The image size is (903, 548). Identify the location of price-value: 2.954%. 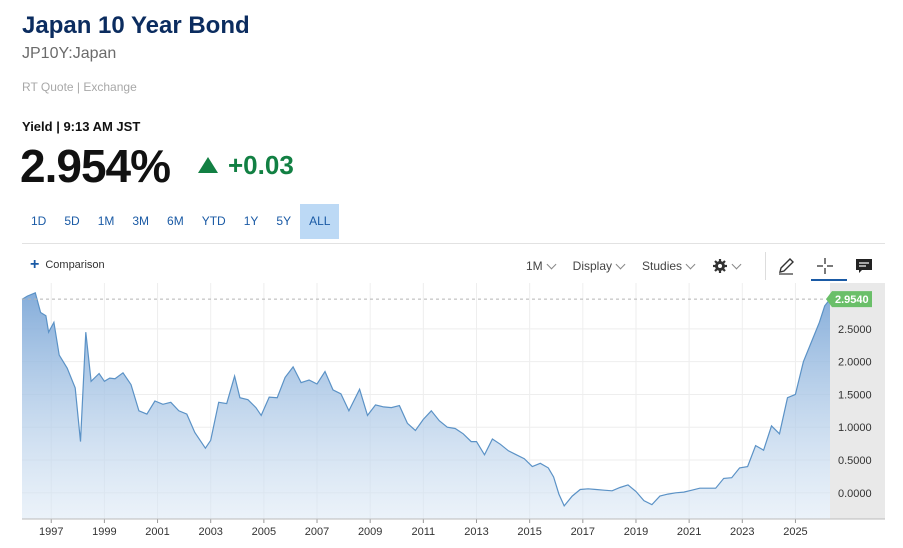
(95, 166).